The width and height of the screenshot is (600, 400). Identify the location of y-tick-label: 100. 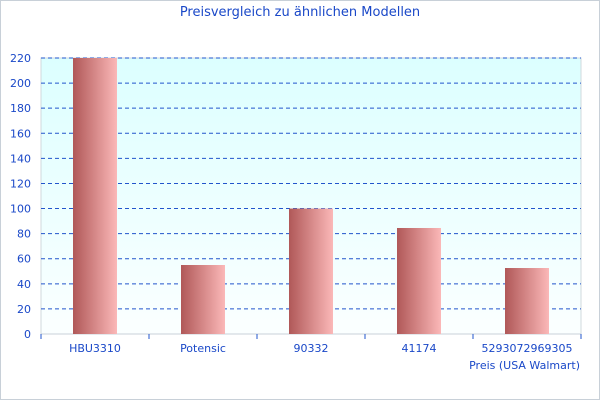
(20, 209).